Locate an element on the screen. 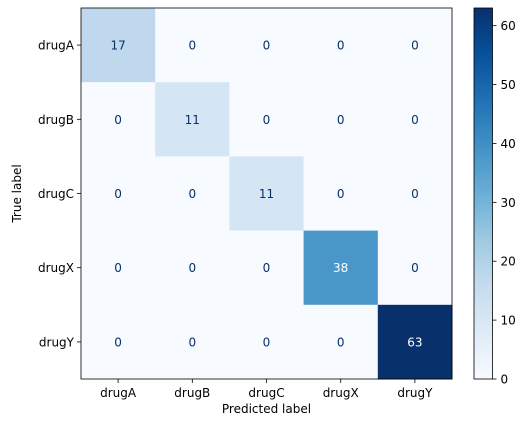 Image resolution: width=531 pixels, height=432 pixels. x-axis-label: Predicted label is located at coordinates (266, 409).